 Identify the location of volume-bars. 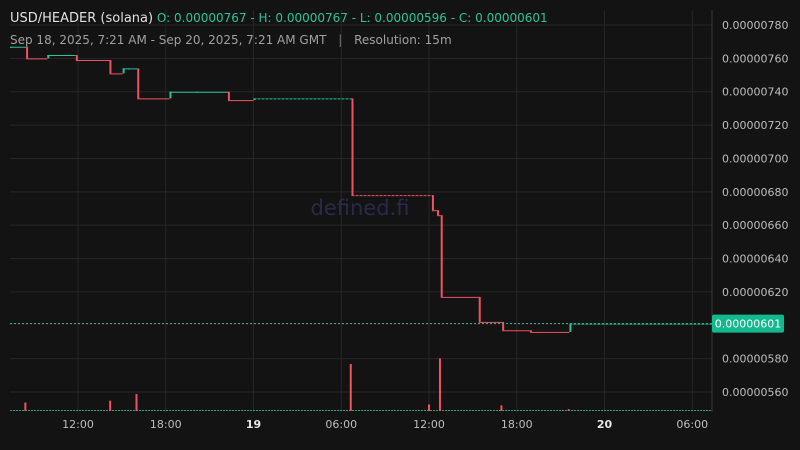
(361, 384).